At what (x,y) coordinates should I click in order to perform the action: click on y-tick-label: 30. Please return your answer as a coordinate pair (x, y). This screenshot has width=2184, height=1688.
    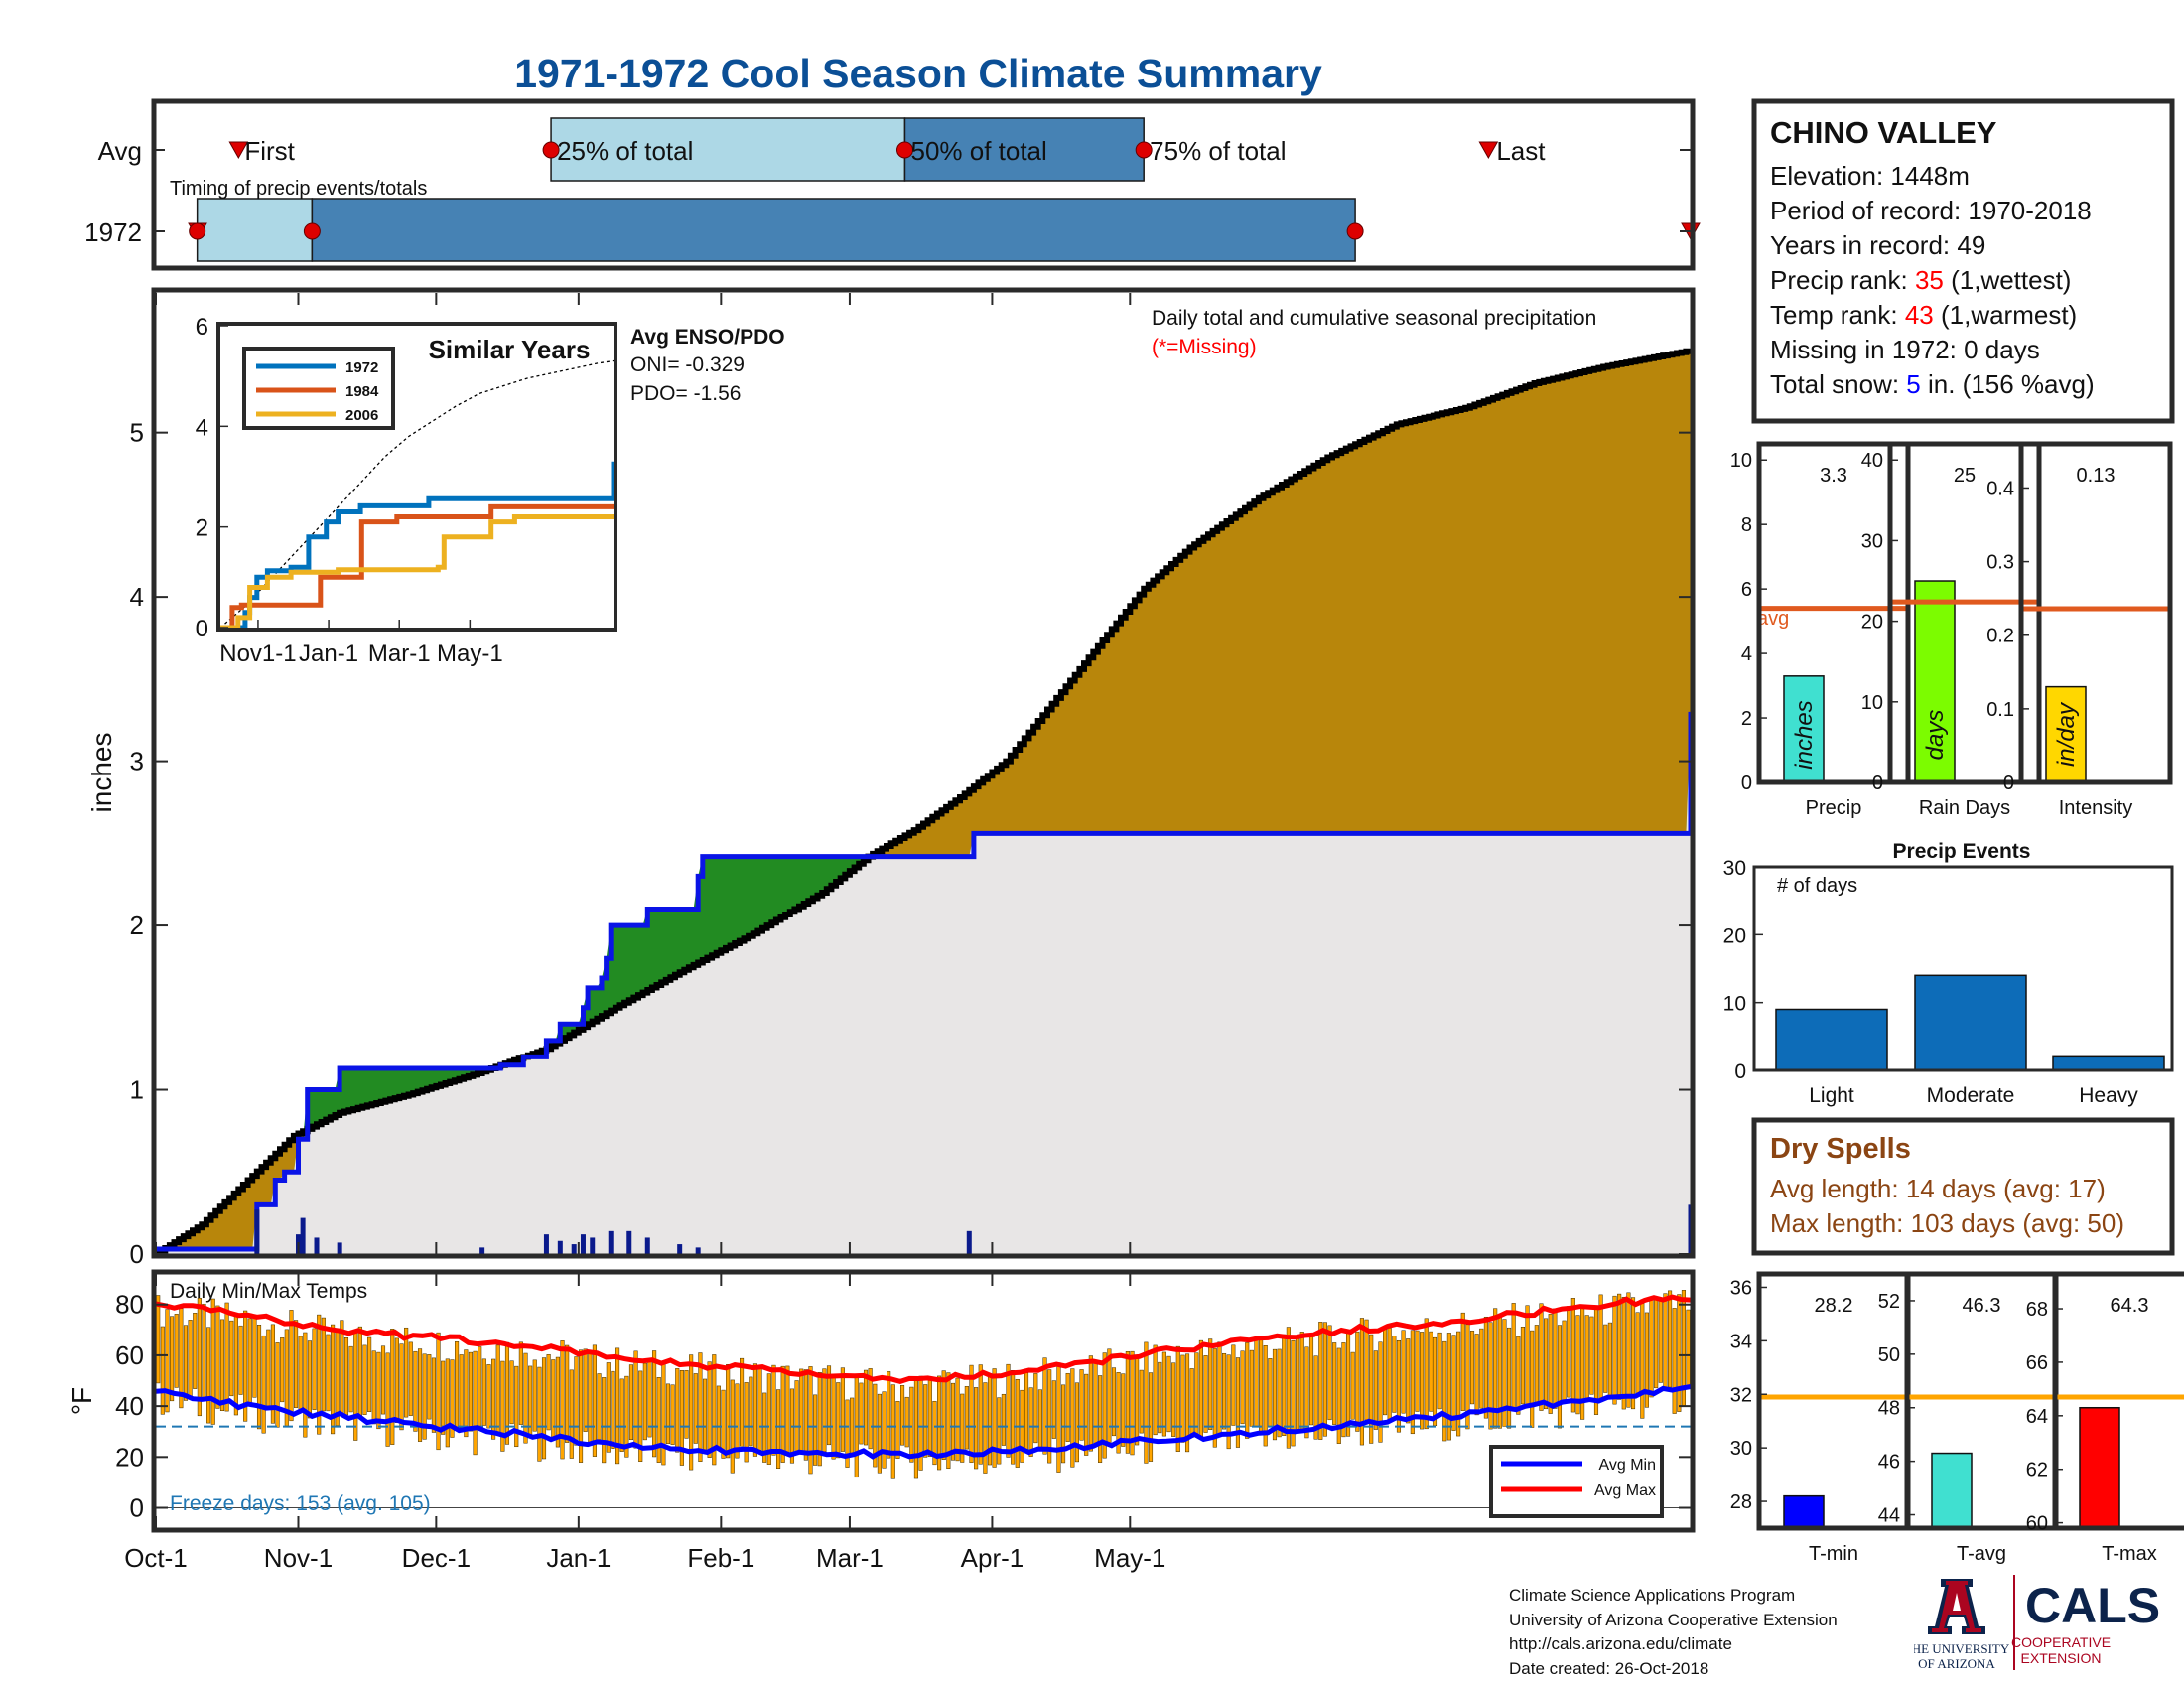
    Looking at the image, I should click on (1734, 868).